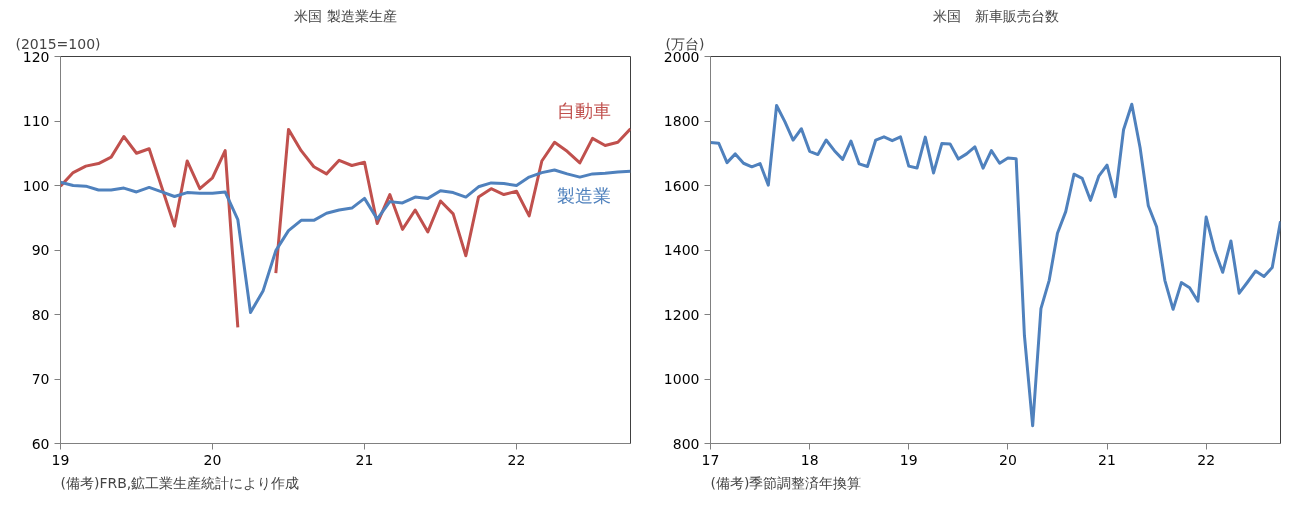  I want to click on y-tick-label: 60, so click(40, 443).